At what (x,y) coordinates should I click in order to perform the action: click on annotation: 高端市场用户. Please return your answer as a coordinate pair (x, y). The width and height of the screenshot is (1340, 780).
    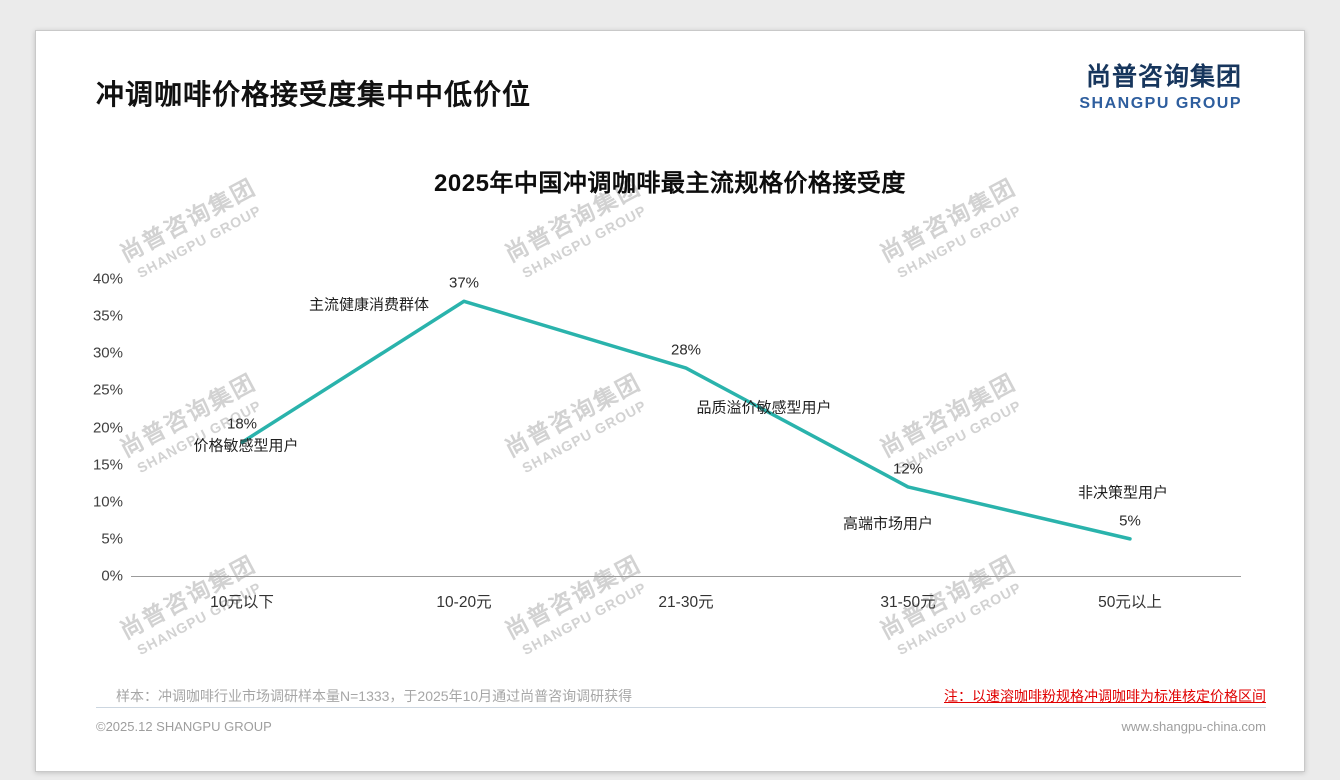
    Looking at the image, I should click on (888, 524).